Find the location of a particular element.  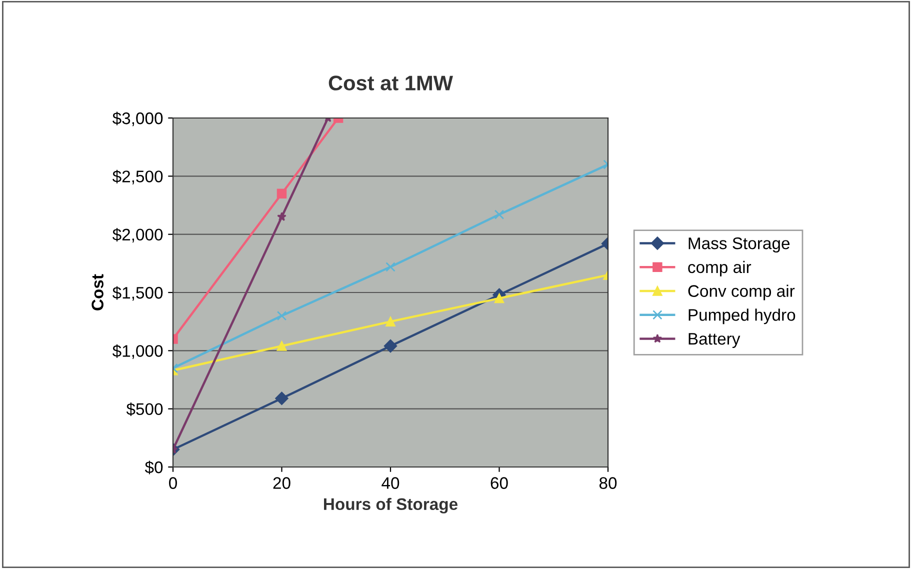

y-tick-label: $2,000 is located at coordinates (137, 235).